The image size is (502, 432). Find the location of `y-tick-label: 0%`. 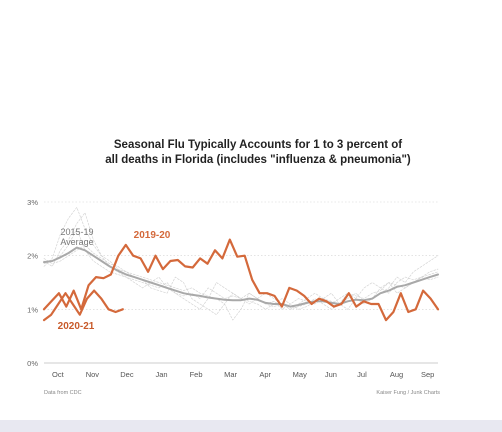

y-tick-label: 0% is located at coordinates (32, 363).